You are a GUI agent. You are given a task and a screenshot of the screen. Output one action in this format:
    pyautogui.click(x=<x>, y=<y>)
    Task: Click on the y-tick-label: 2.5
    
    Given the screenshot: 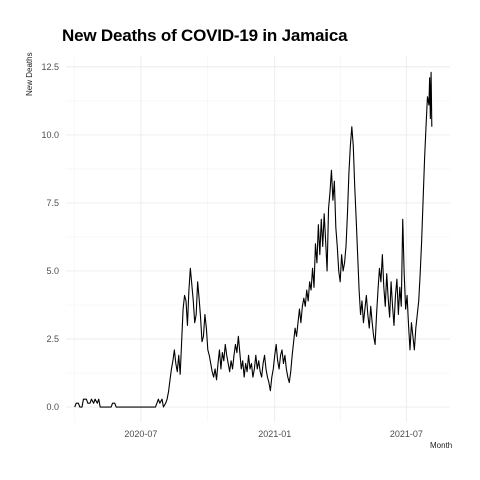 What is the action you would take?
    pyautogui.click(x=52, y=339)
    